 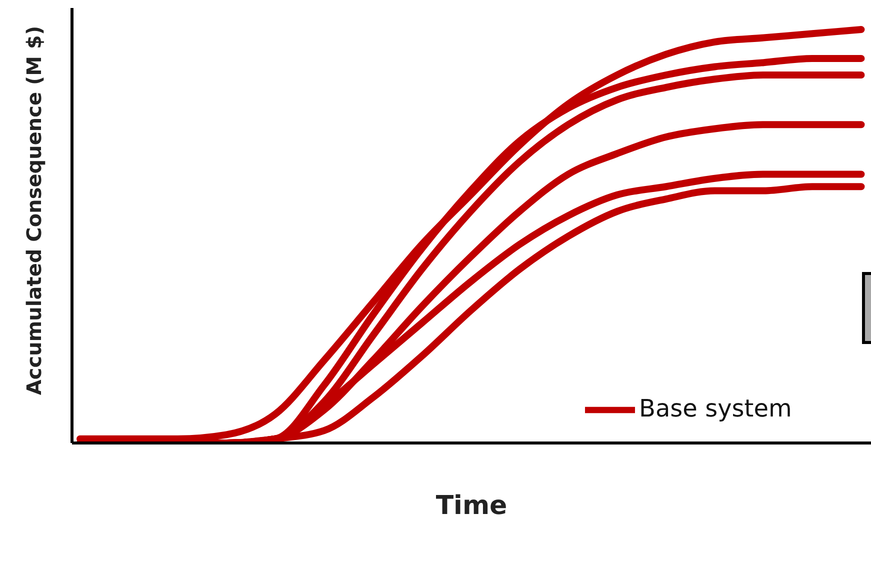 What do you see at coordinates (34, 211) in the screenshot?
I see `y-axis-title: Accumulated Consequence (M $)` at bounding box center [34, 211].